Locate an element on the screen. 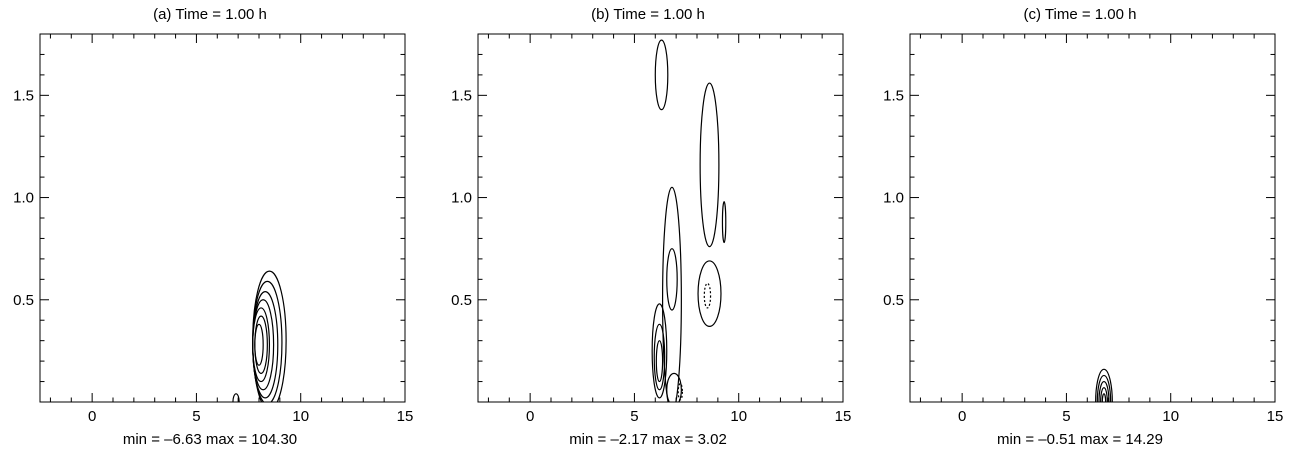  min-max-annotation: min = –2.17 max = 3.02 is located at coordinates (648, 439).